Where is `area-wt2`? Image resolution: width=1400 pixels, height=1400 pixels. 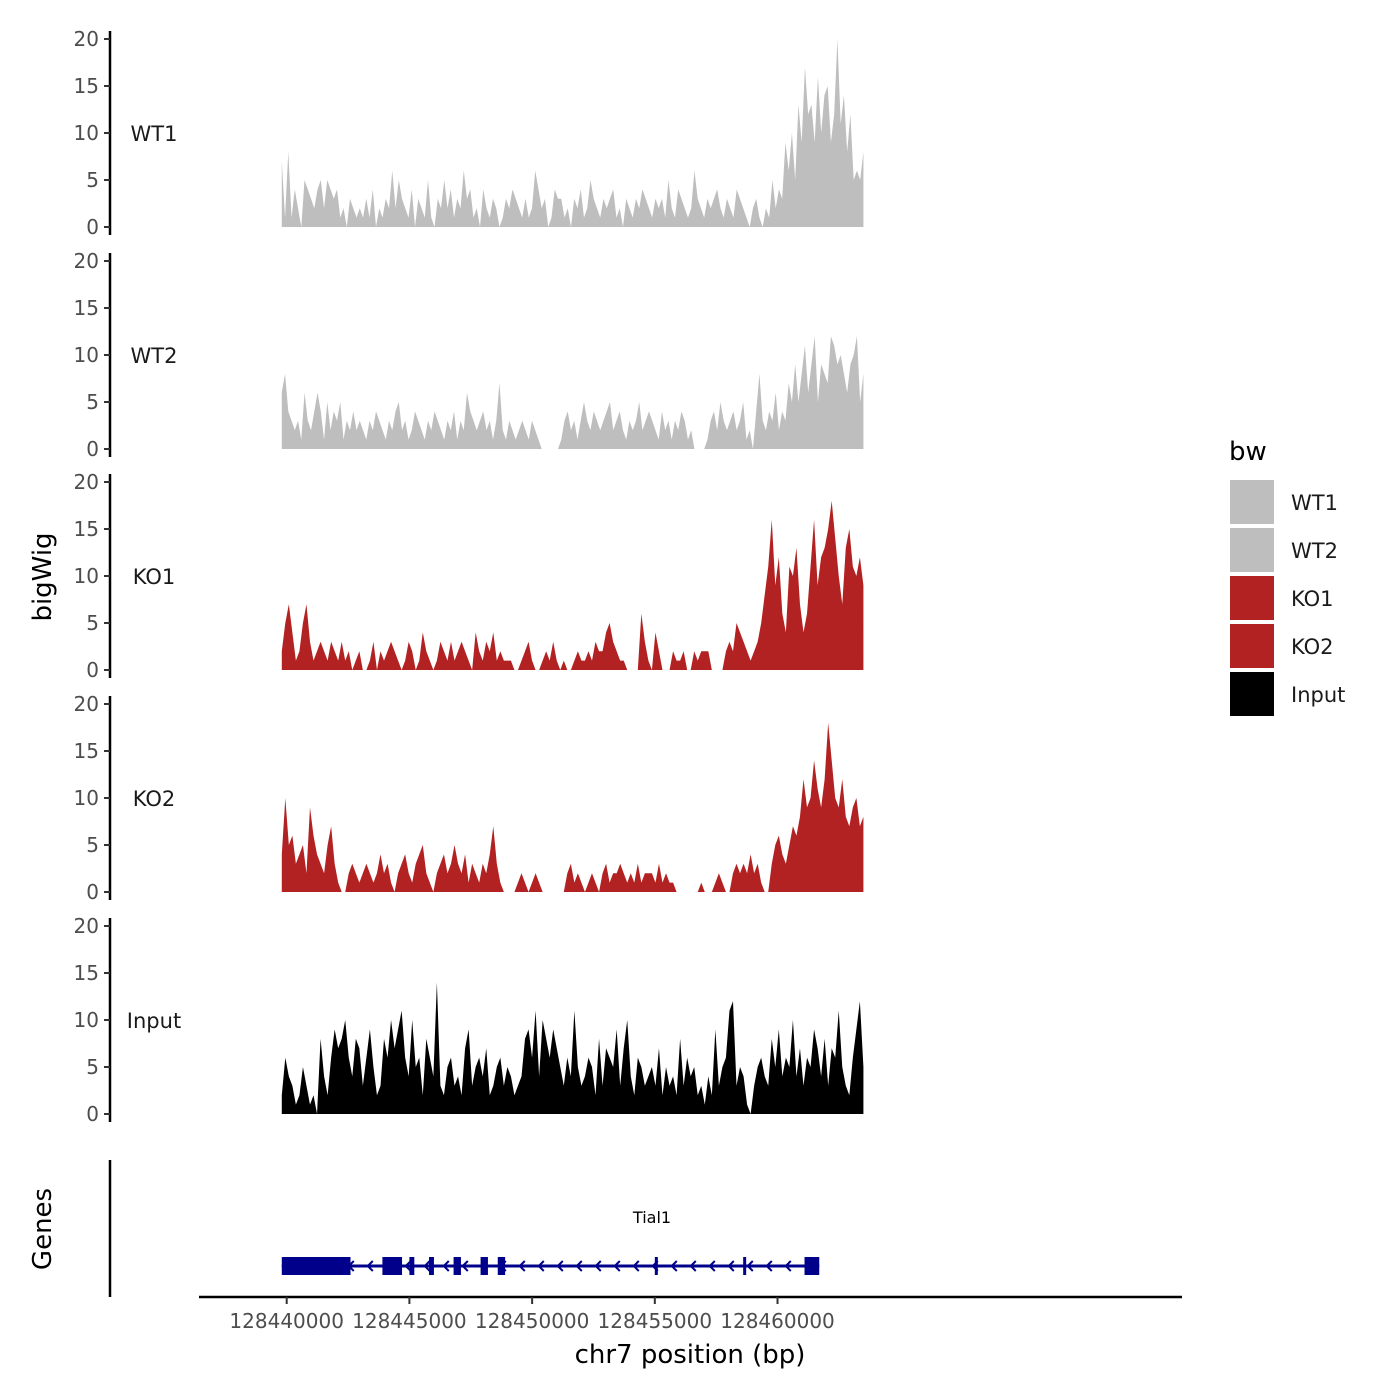 area-wt2 is located at coordinates (572, 392).